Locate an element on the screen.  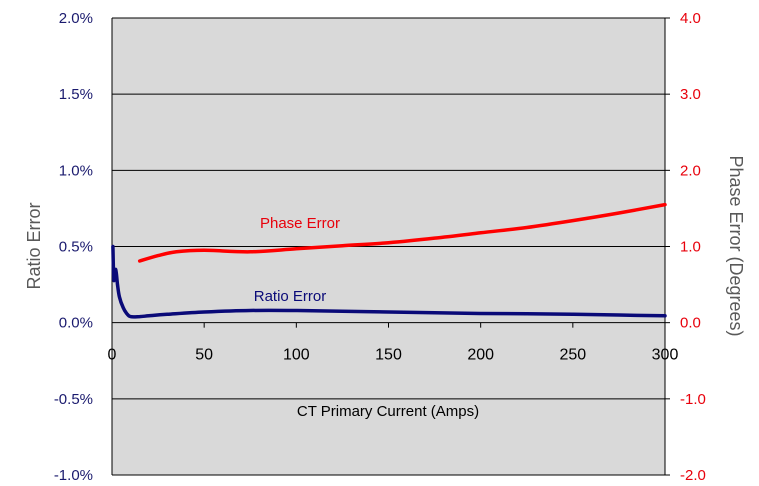
x-tick-label: 100 is located at coordinates (296, 355).